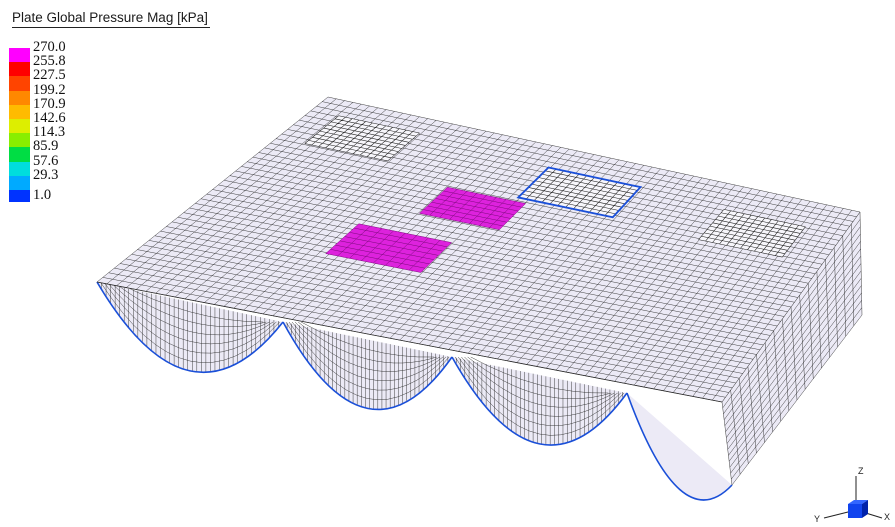 The height and width of the screenshot is (527, 895). What do you see at coordinates (887, 517) in the screenshot?
I see `axis-x-label: X` at bounding box center [887, 517].